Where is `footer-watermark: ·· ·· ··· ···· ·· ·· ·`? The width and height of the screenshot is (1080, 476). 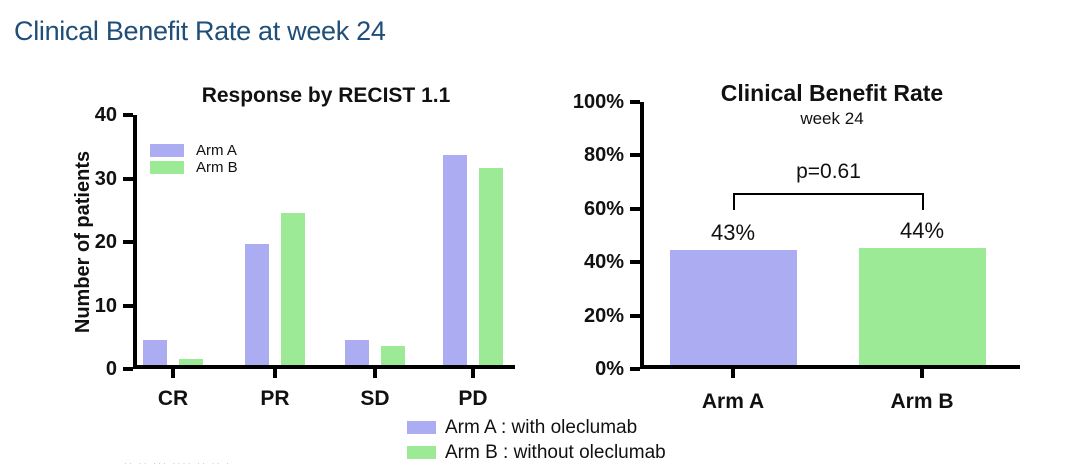
footer-watermark: ·· ·· ··· ···· ·· ·· · is located at coordinates (177, 463).